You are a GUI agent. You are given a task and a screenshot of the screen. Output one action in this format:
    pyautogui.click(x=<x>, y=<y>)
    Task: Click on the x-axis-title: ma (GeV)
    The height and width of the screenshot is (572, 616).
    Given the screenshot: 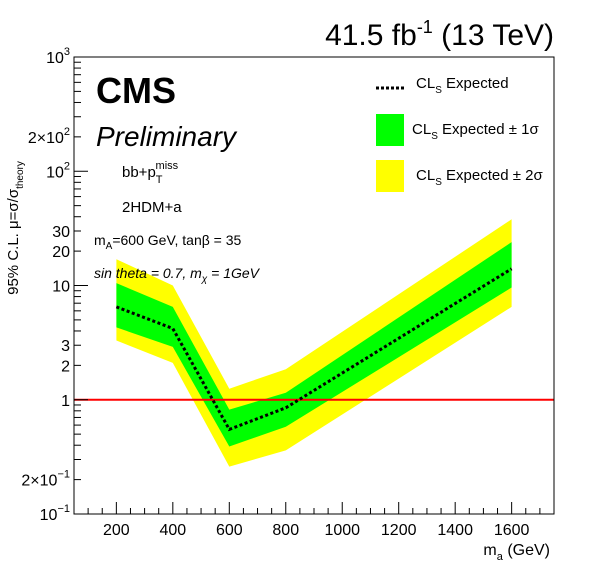 What is the action you would take?
    pyautogui.click(x=516, y=552)
    